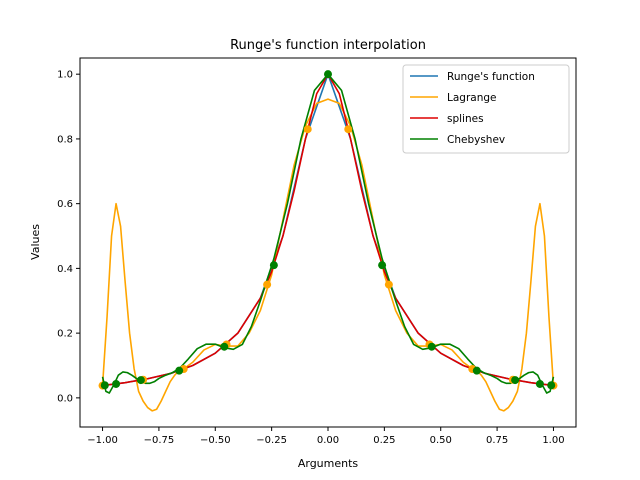 This screenshot has width=640, height=480. I want to click on x-tick-label: 0.75, so click(497, 440).